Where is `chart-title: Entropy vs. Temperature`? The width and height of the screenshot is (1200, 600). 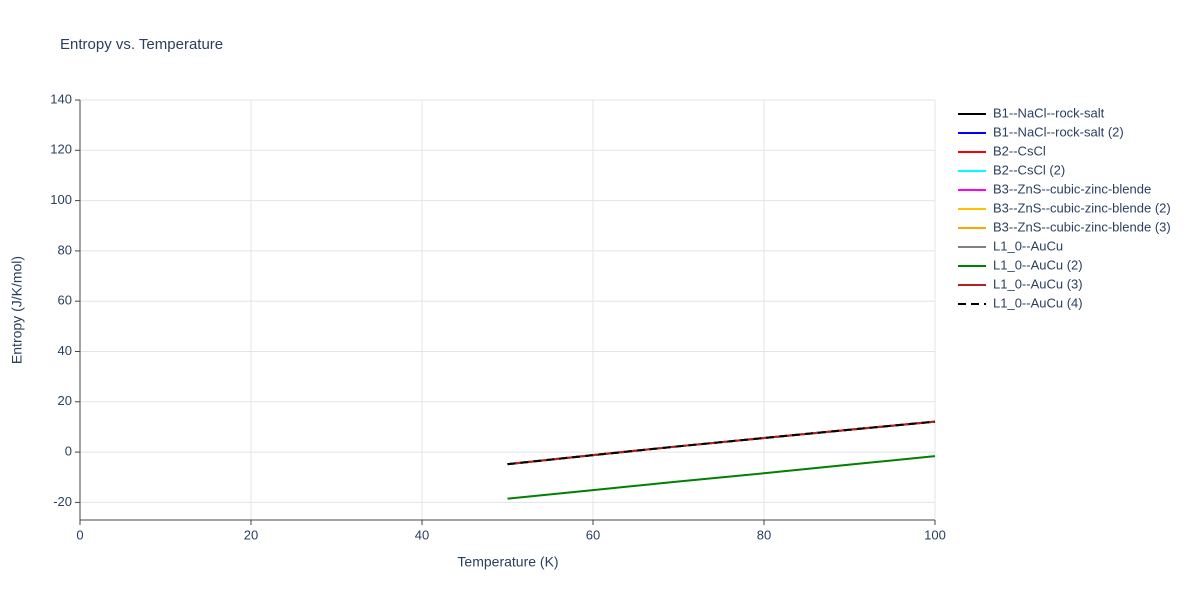 chart-title: Entropy vs. Temperature is located at coordinates (141, 44).